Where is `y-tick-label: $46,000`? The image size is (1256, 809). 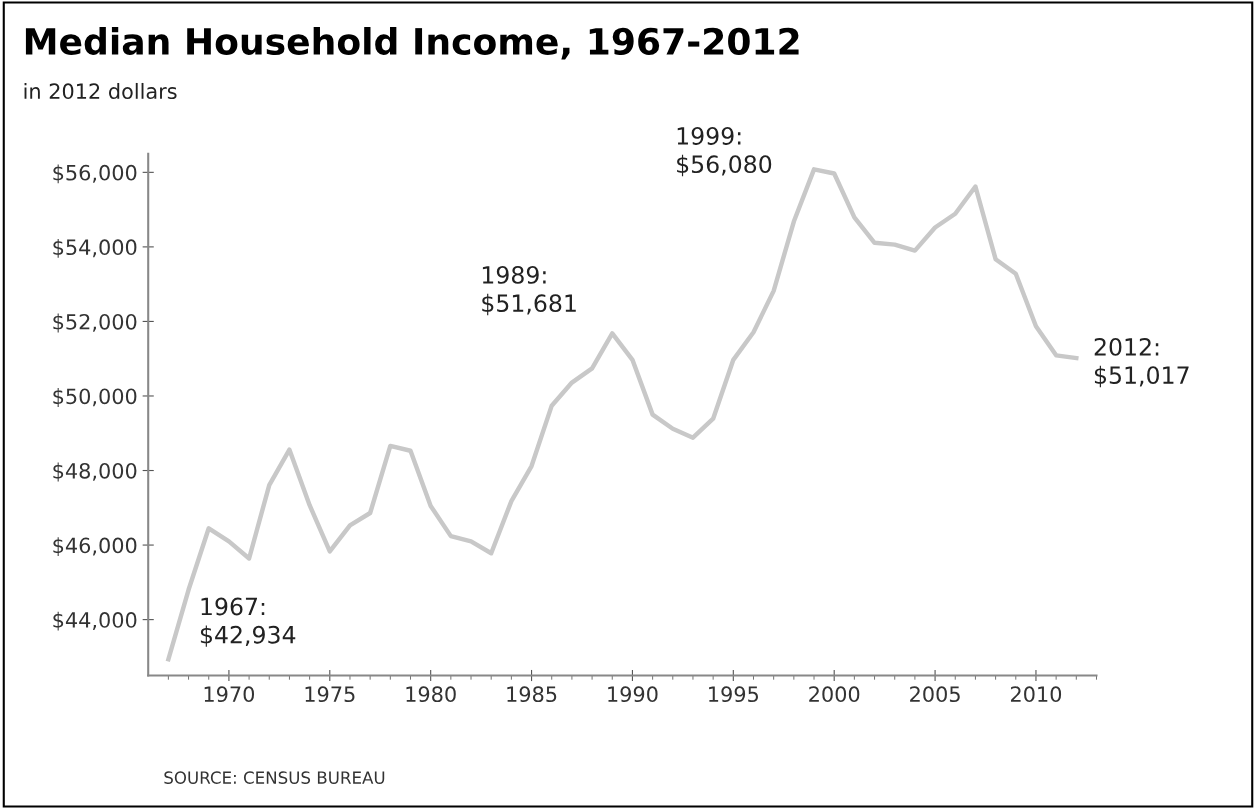
y-tick-label: $46,000 is located at coordinates (95, 547).